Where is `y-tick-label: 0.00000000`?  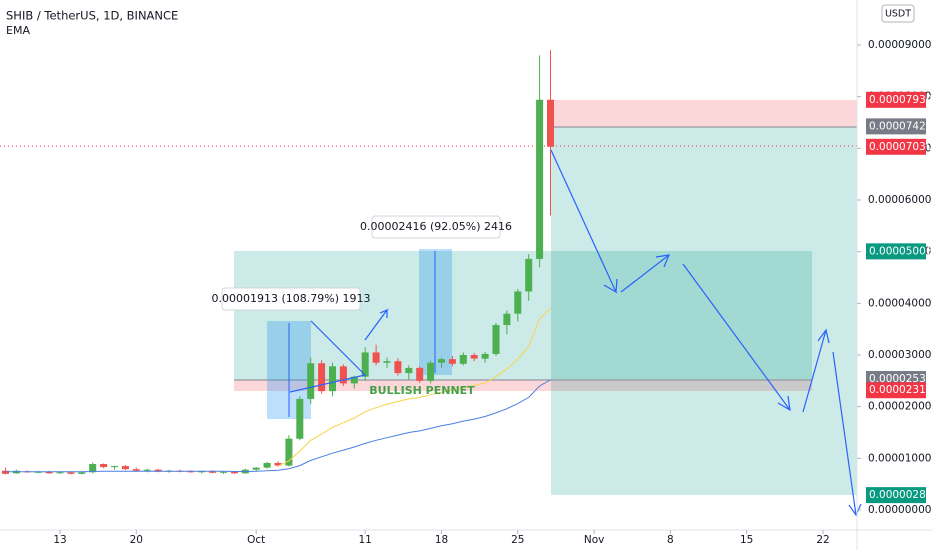 y-tick-label: 0.00000000 is located at coordinates (899, 510).